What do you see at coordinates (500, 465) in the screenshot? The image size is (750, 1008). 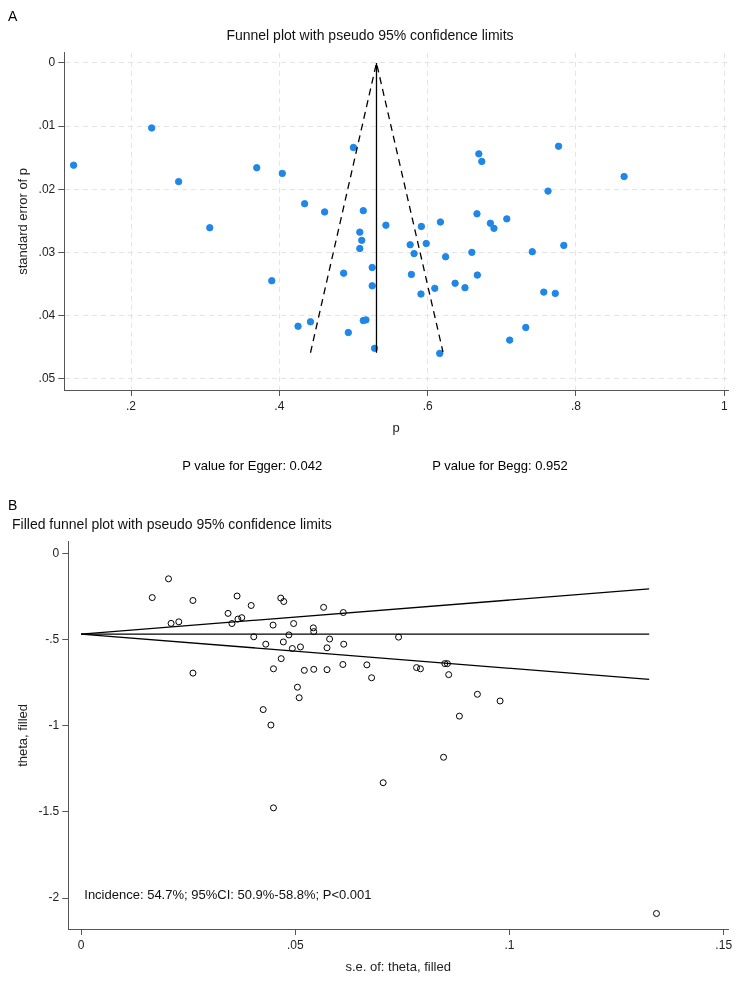 I see `text: P value for Begg: 0.952` at bounding box center [500, 465].